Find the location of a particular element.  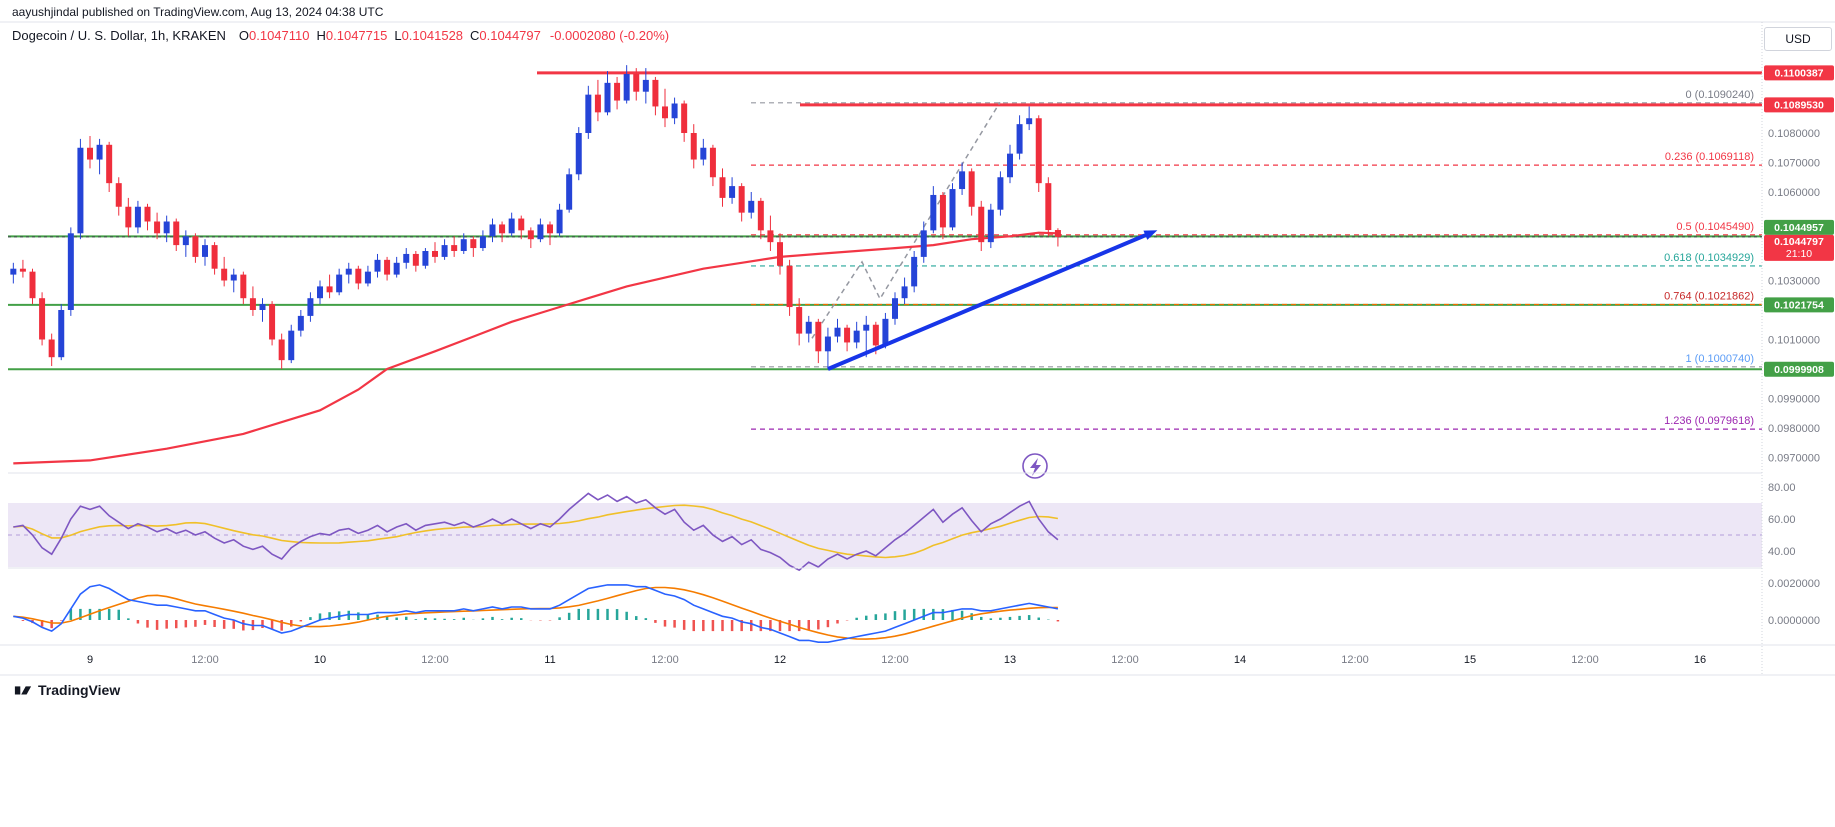

currency-button: USD is located at coordinates (1798, 39).